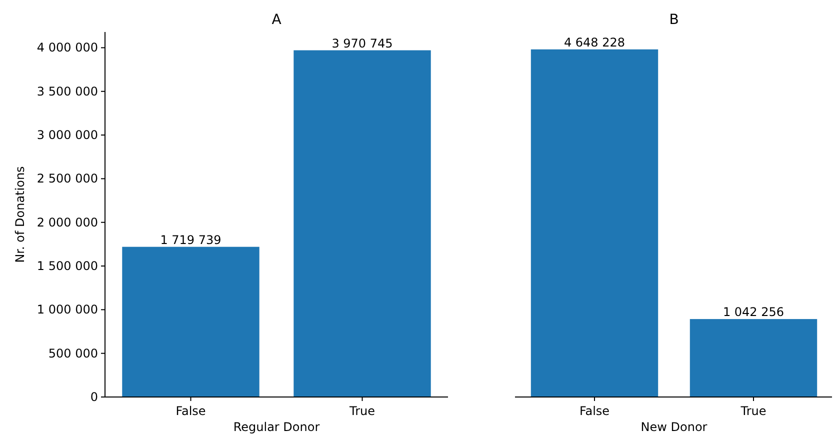 Image resolution: width=840 pixels, height=436 pixels. What do you see at coordinates (595, 42) in the screenshot?
I see `data-label: 4 648 228` at bounding box center [595, 42].